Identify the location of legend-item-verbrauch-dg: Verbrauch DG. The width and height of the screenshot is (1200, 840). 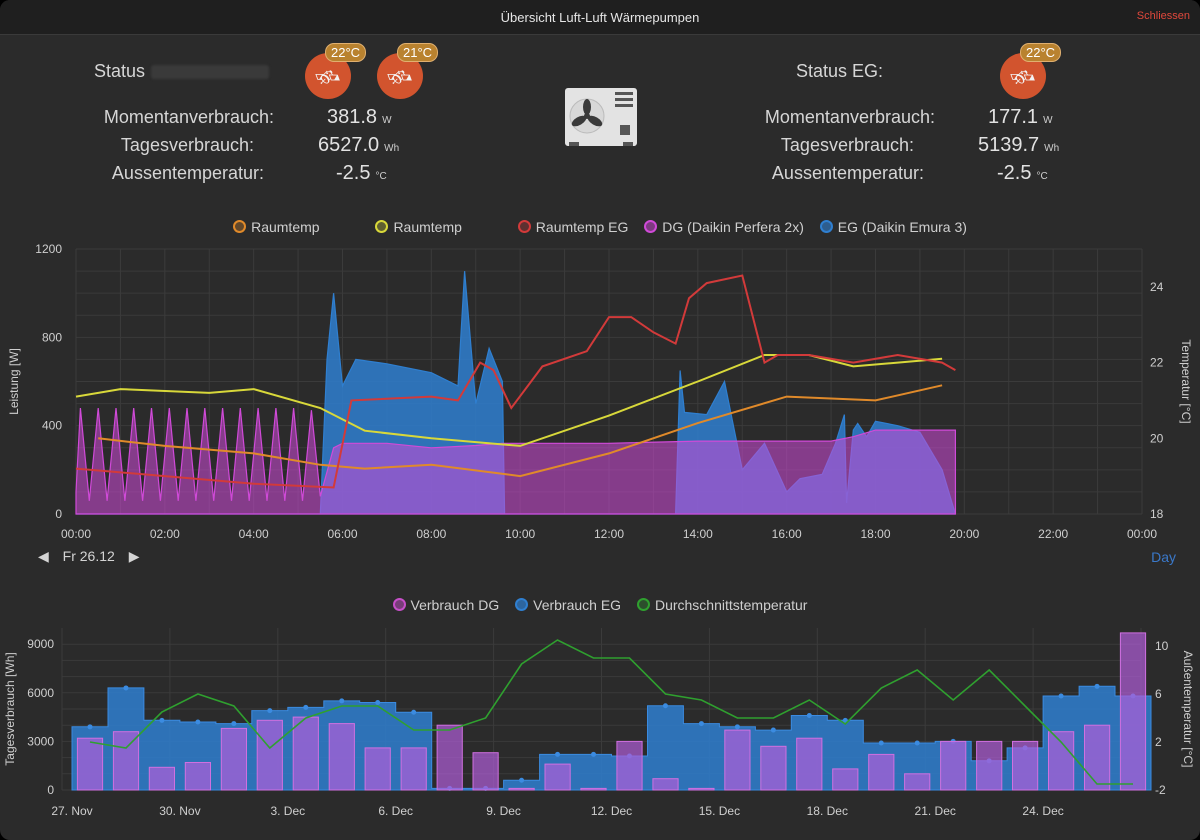
(446, 605).